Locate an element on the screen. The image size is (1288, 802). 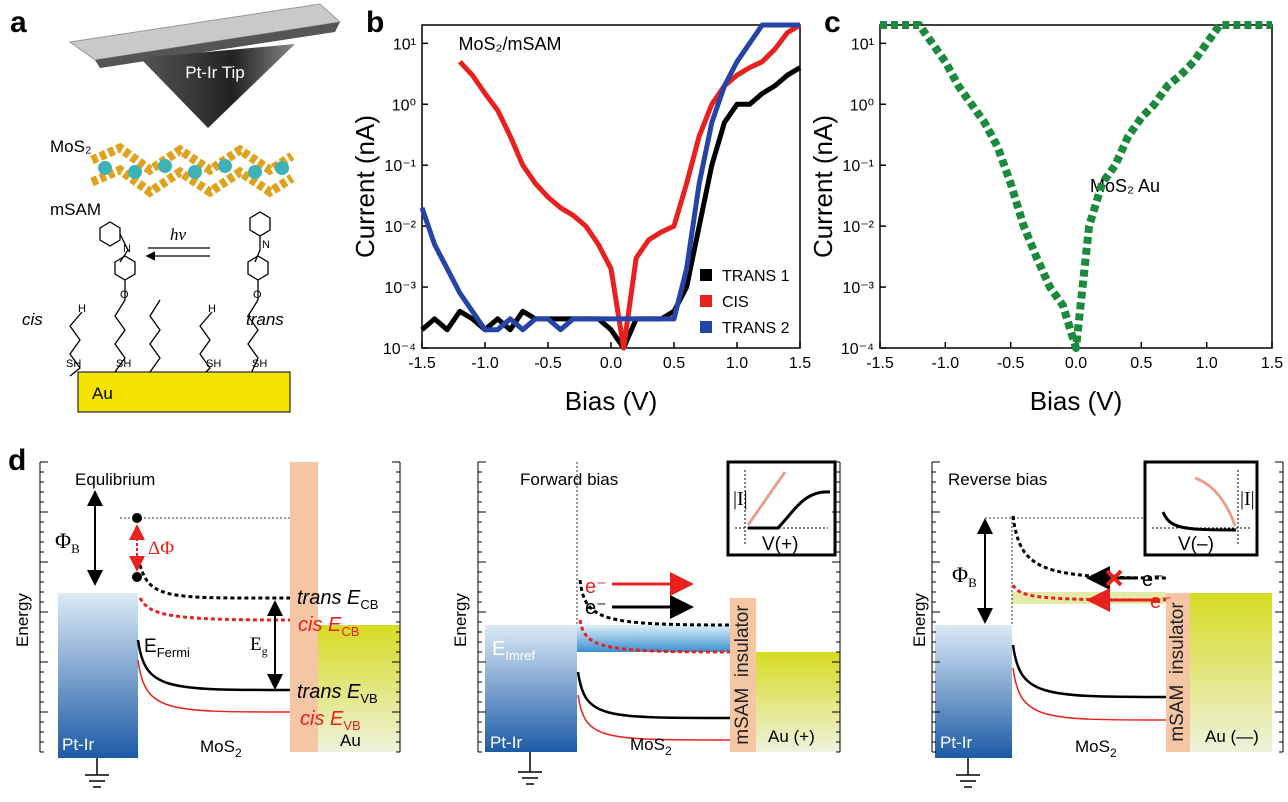
diagram-title: Forward bias is located at coordinates (569, 479).